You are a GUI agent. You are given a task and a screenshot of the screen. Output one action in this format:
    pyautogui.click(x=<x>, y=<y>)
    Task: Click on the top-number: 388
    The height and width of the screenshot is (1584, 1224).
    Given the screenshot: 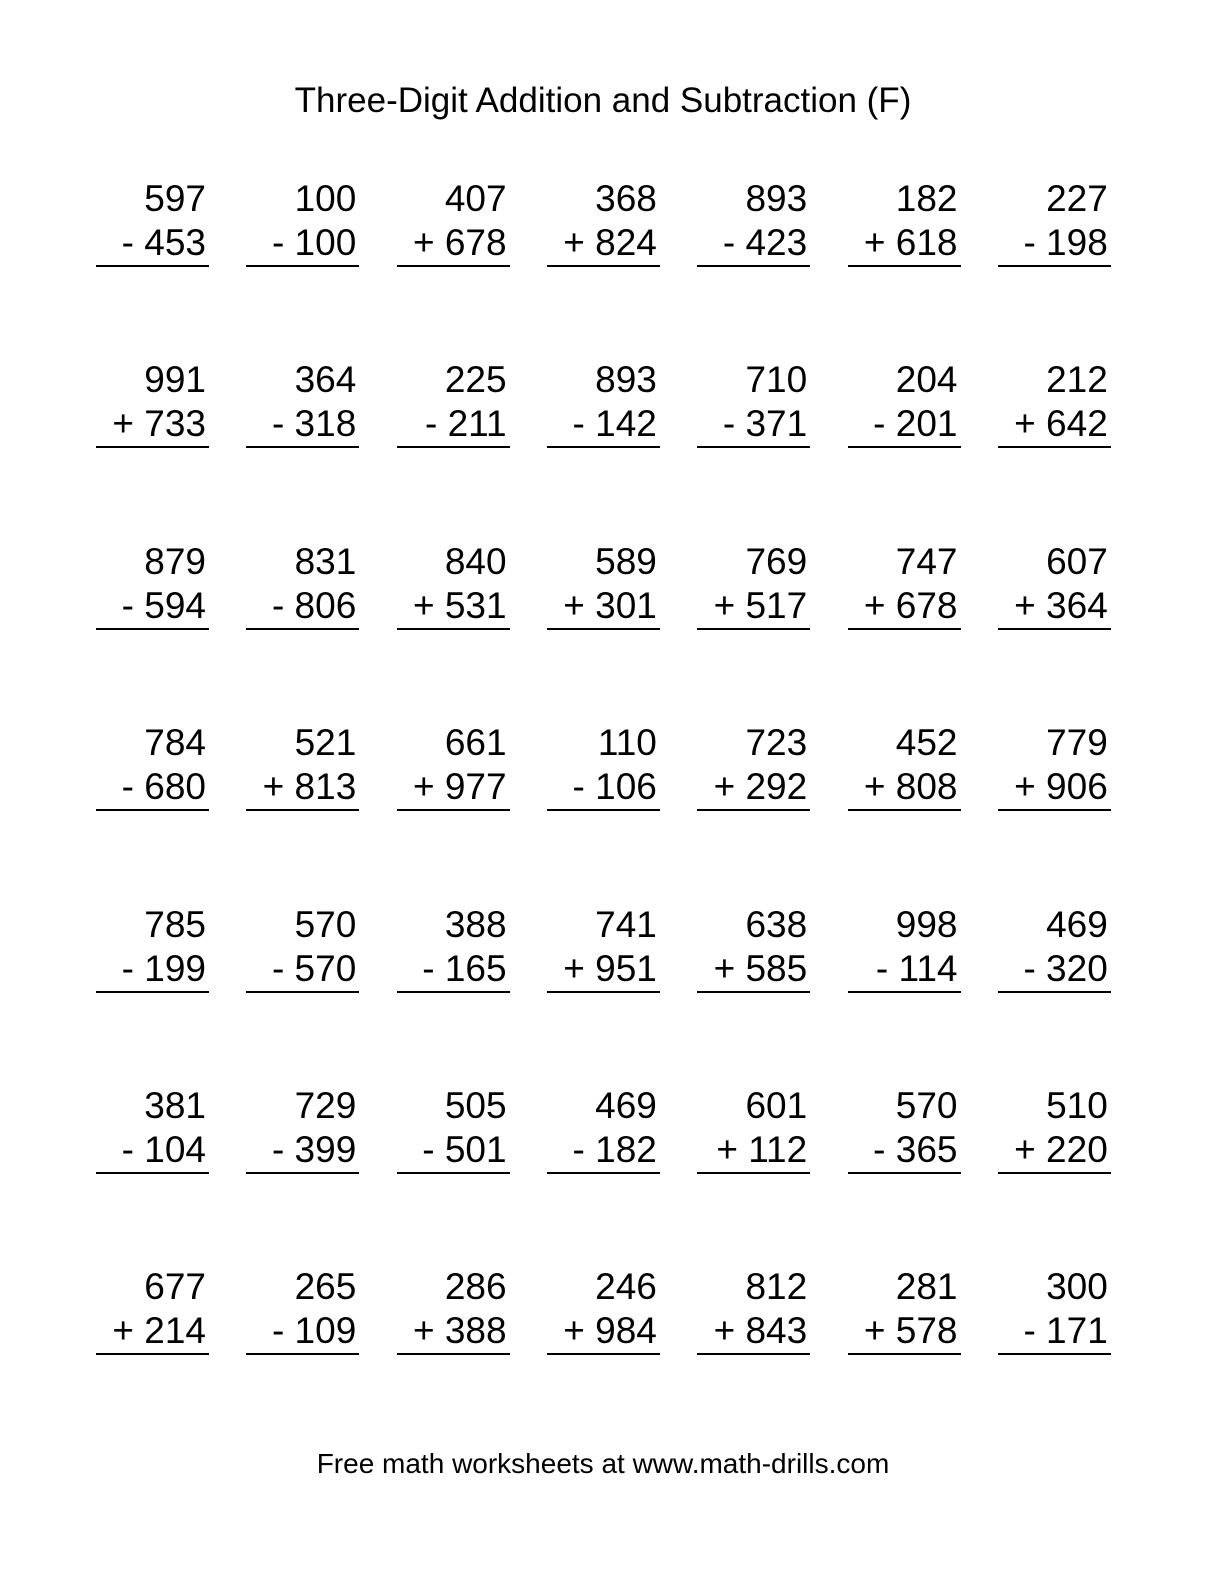 What is the action you would take?
    pyautogui.click(x=475, y=924)
    